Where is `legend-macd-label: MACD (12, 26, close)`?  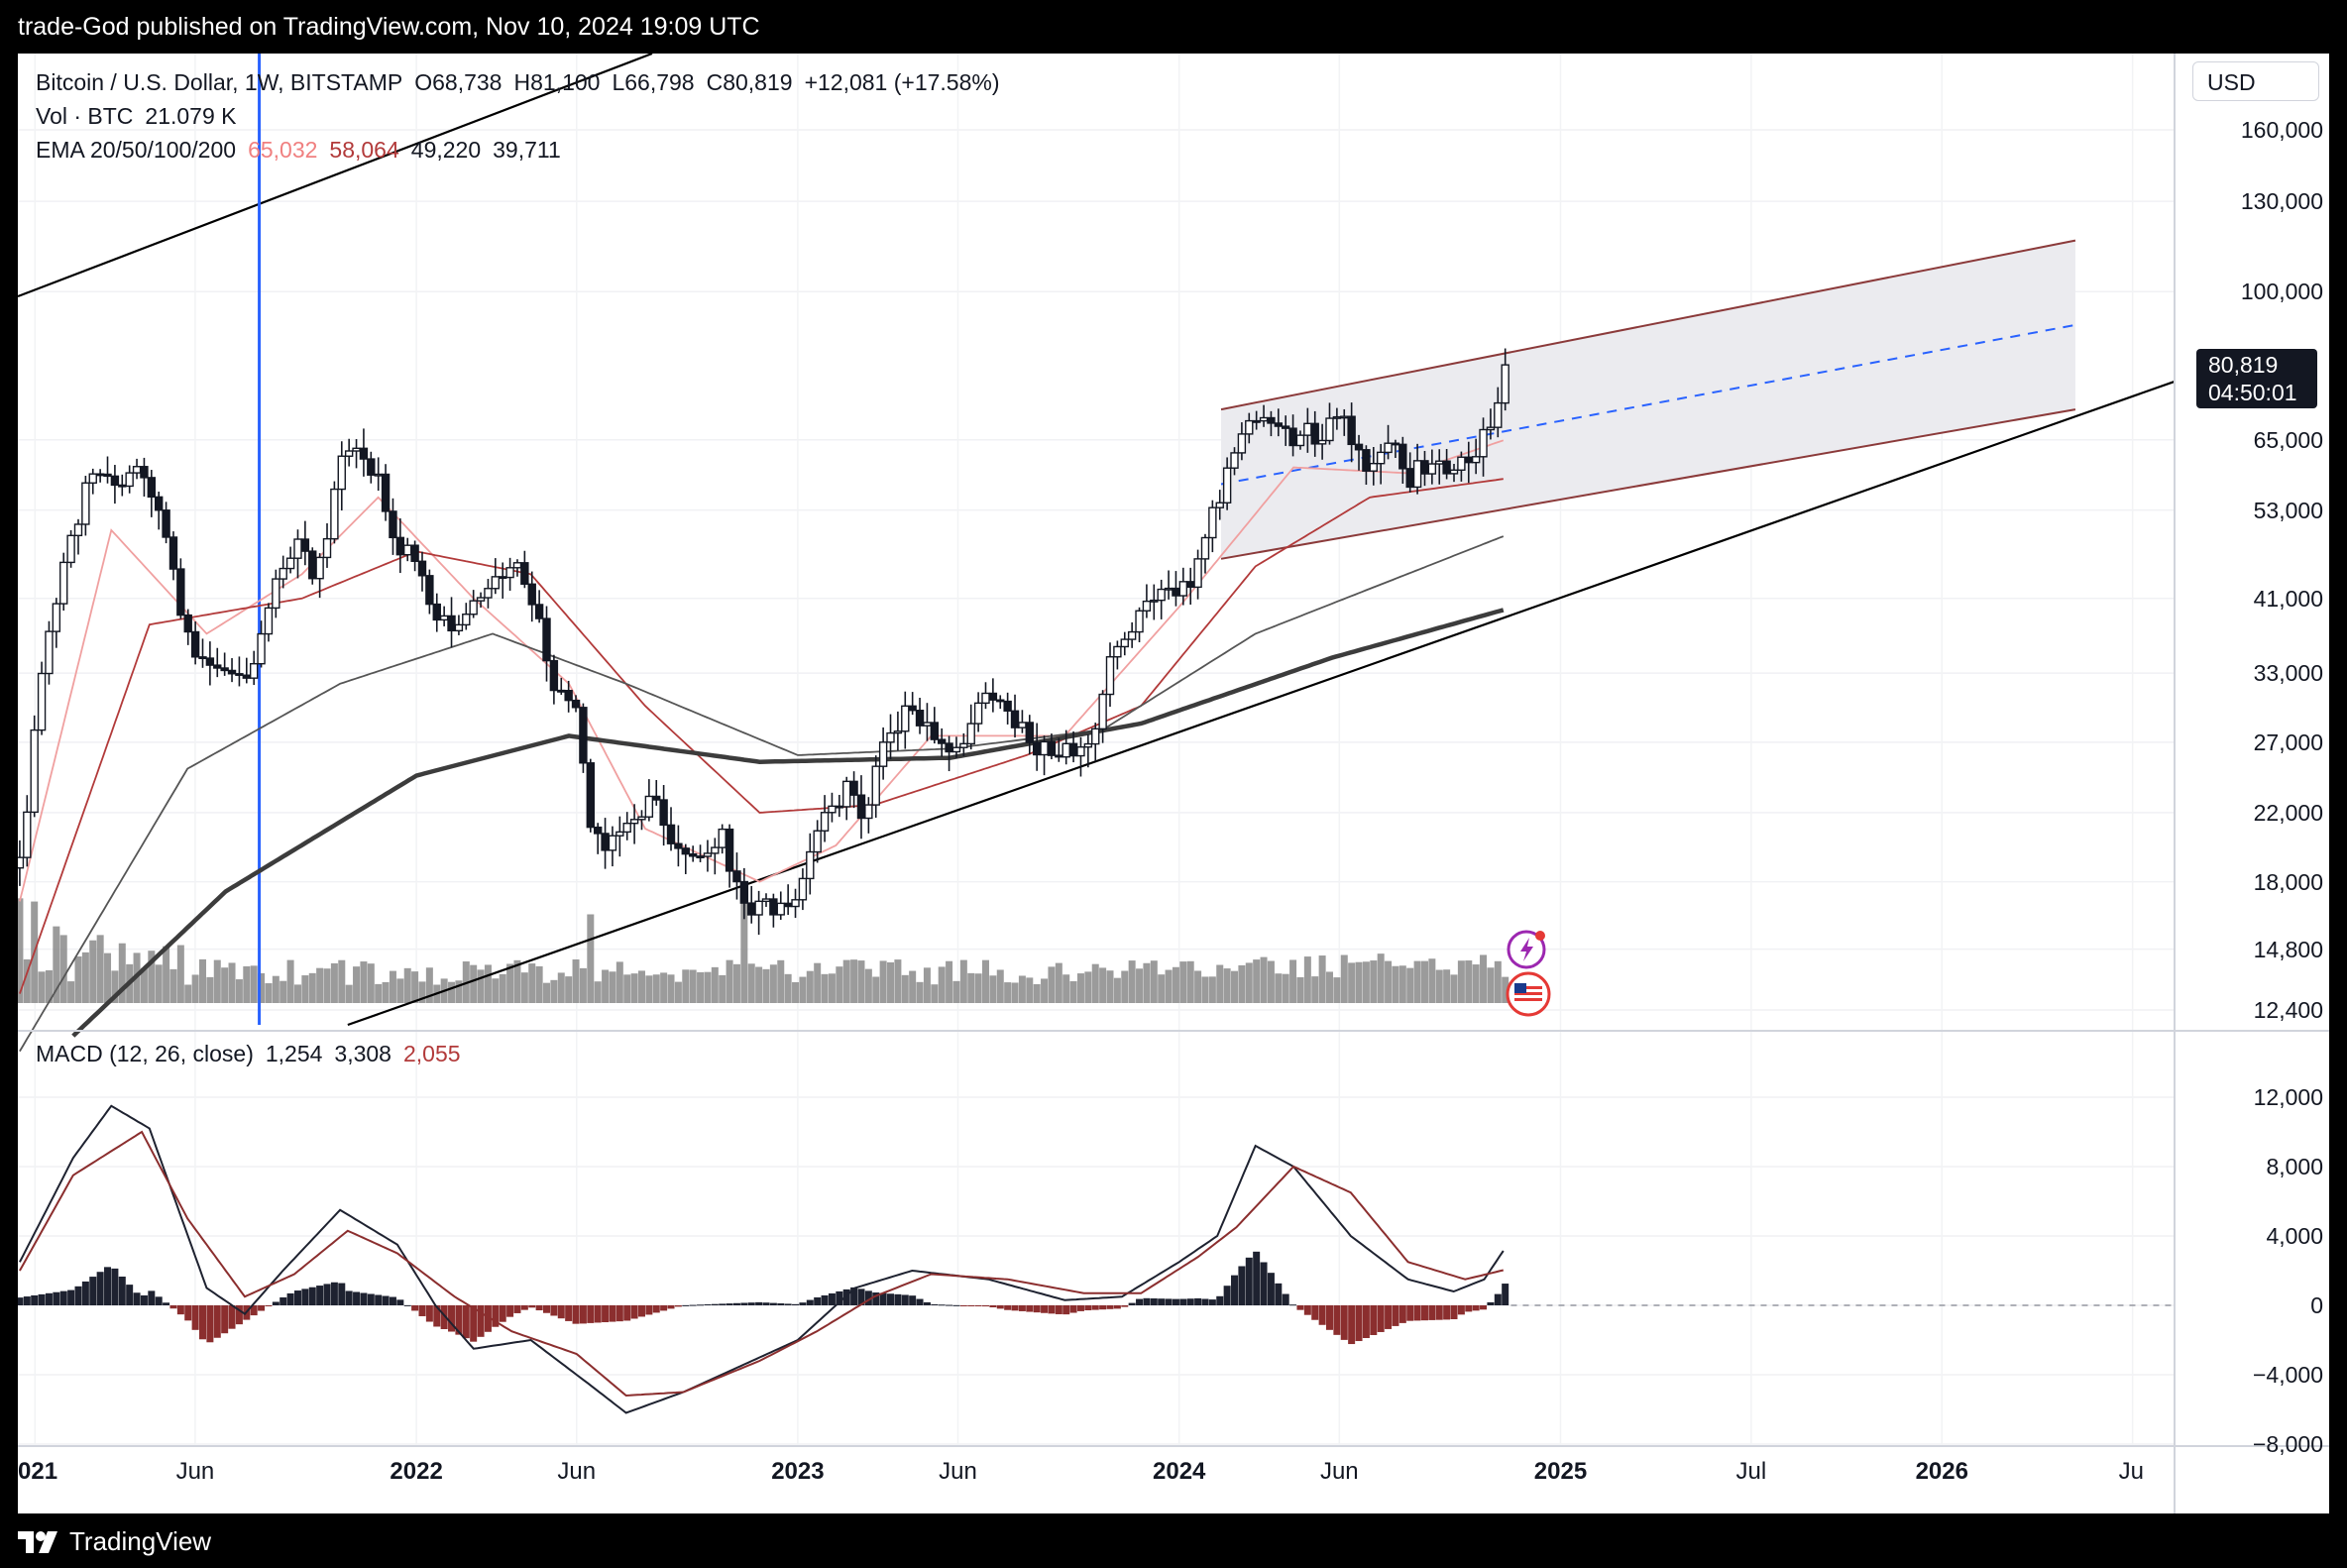 legend-macd-label: MACD (12, 26, close) is located at coordinates (145, 1053).